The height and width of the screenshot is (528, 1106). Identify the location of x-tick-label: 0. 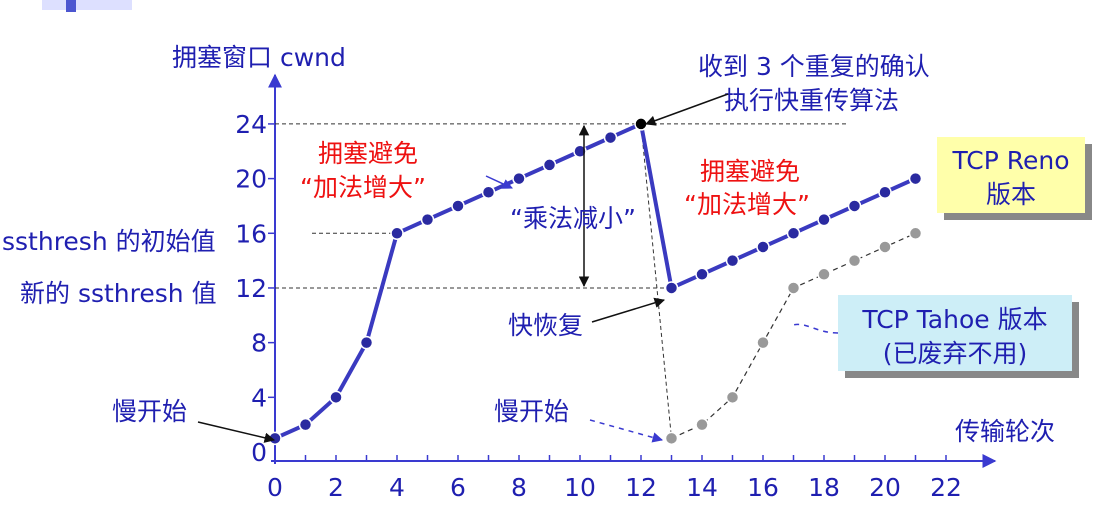
(275, 487).